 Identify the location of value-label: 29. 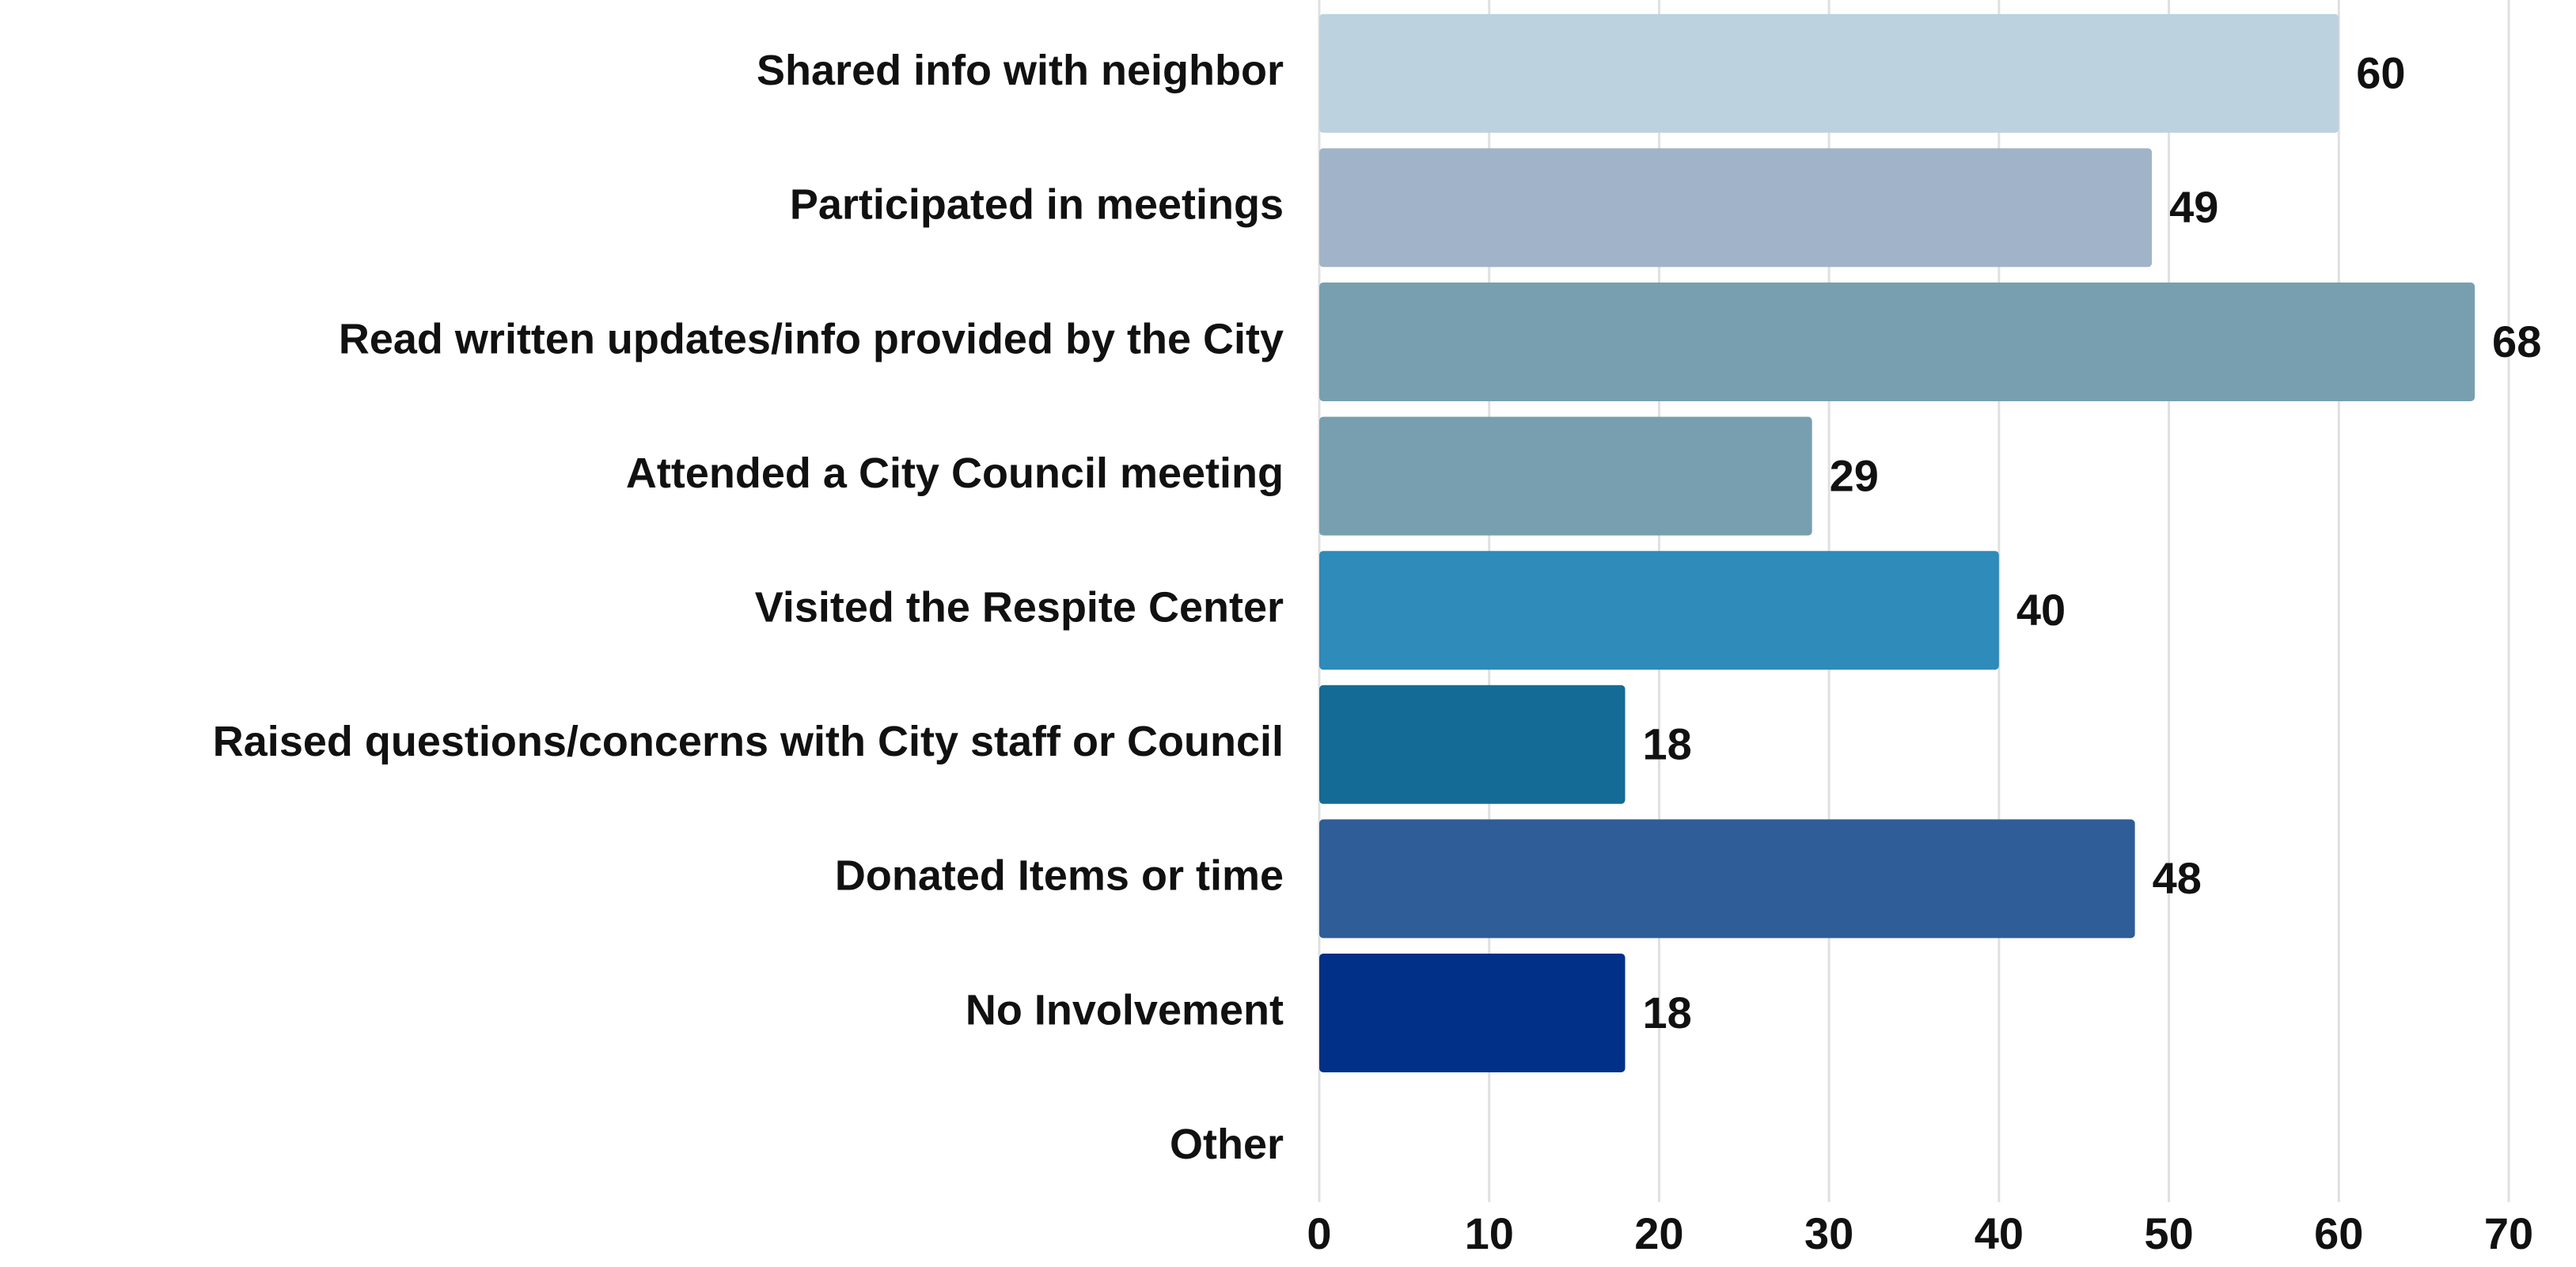
(1854, 475).